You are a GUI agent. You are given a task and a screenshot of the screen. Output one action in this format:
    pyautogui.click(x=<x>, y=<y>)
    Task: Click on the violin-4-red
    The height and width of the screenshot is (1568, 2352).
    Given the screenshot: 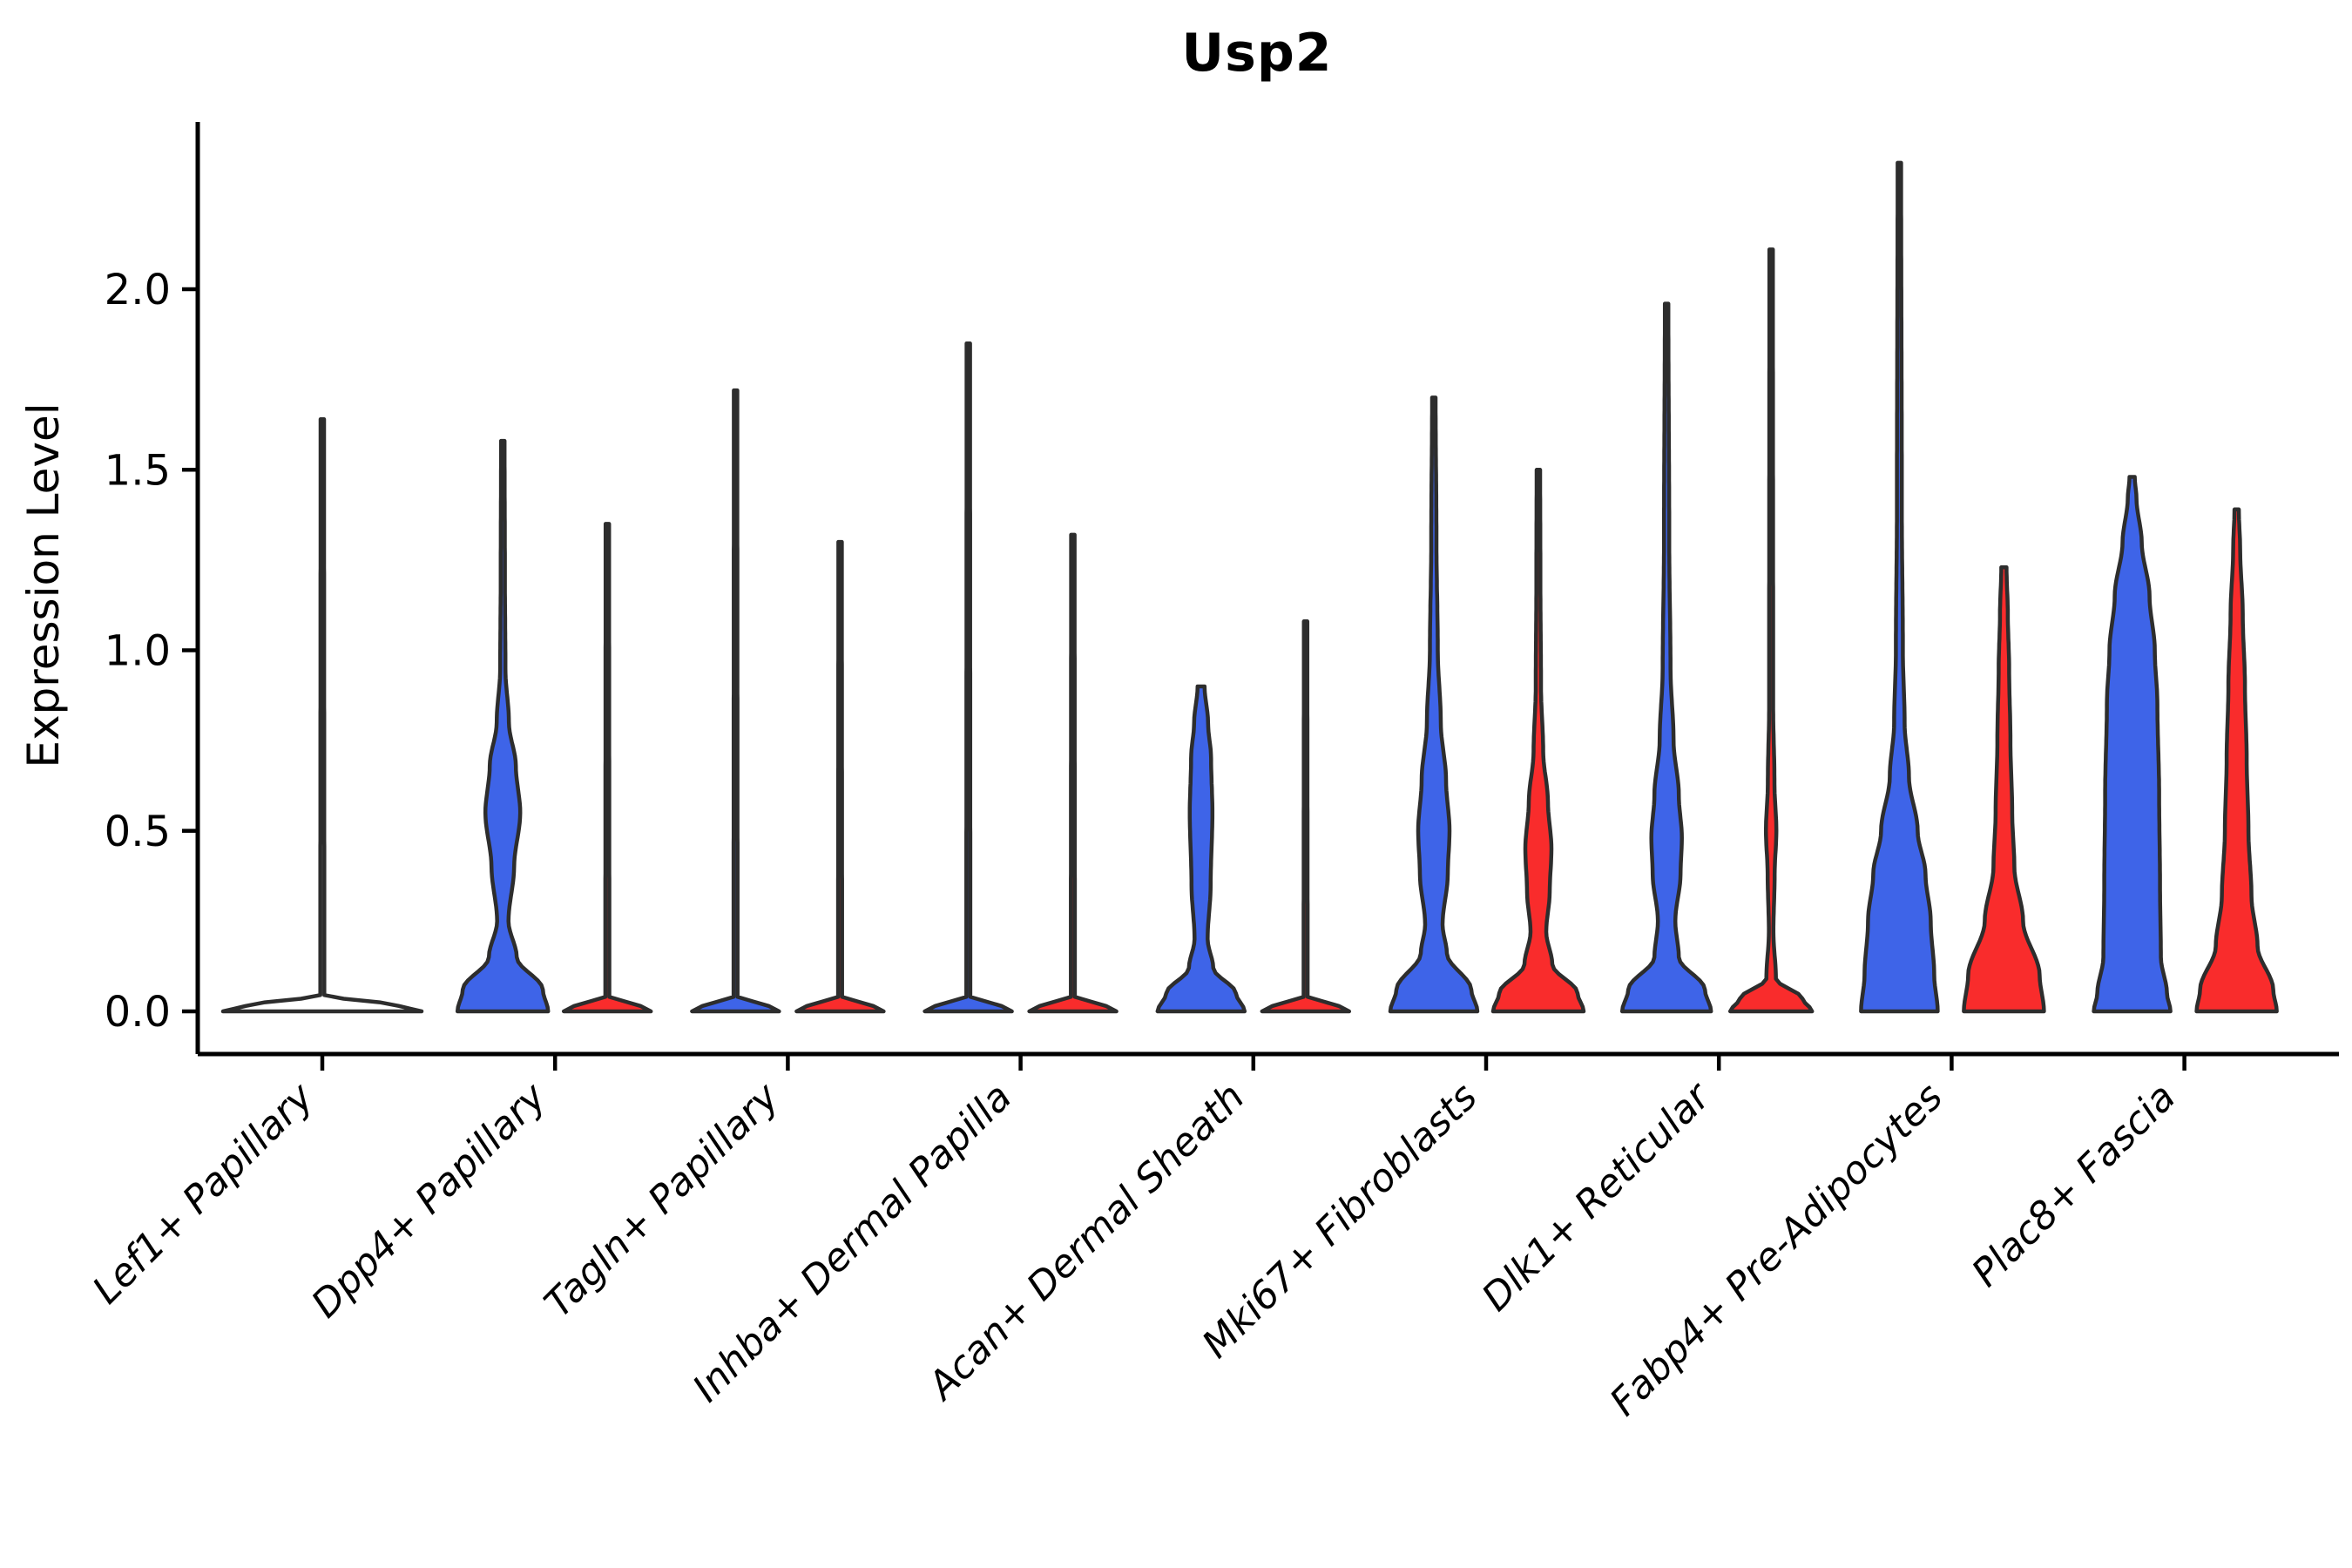 What is the action you would take?
    pyautogui.click(x=1306, y=816)
    